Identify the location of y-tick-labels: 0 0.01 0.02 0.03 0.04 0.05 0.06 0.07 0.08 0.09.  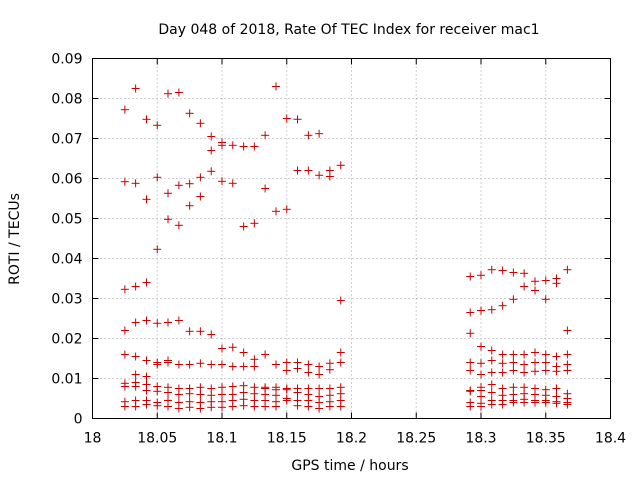
(66, 240).